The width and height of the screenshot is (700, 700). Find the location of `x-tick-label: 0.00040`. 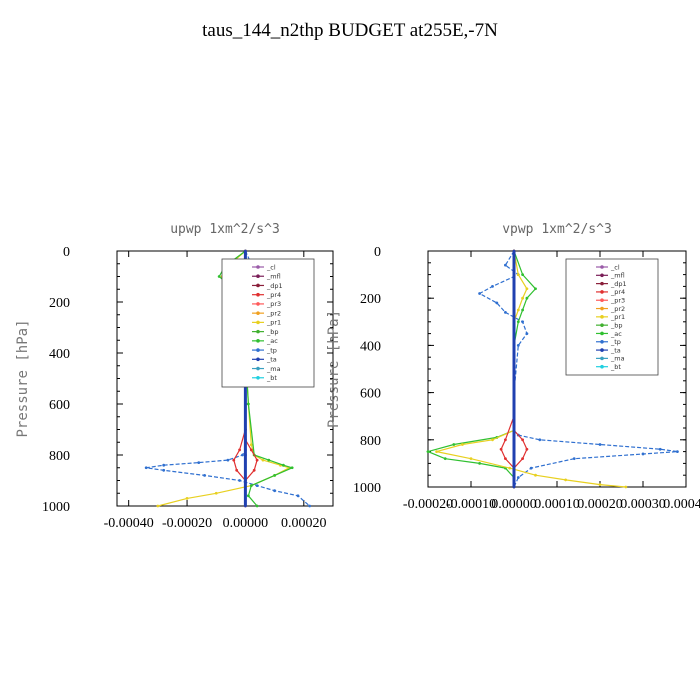

x-tick-label: 0.00040 is located at coordinates (681, 504).